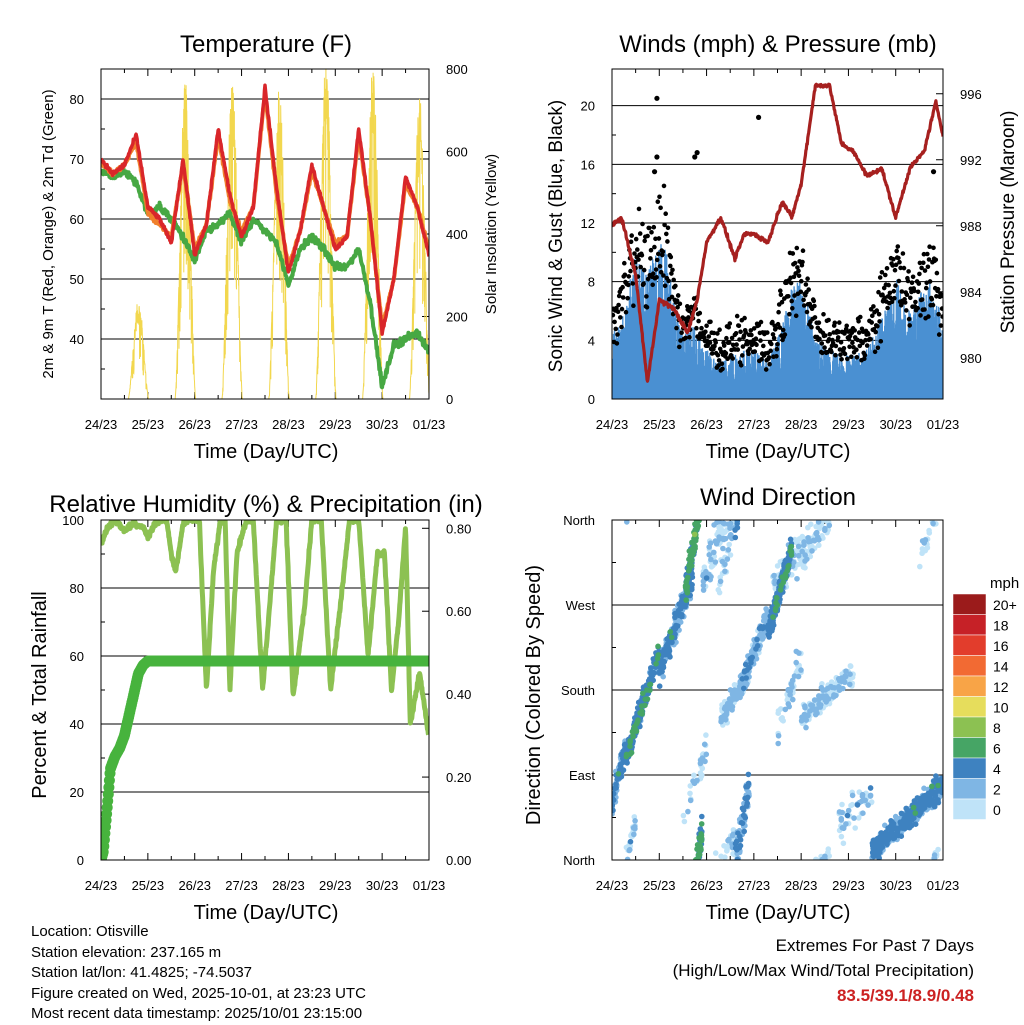  What do you see at coordinates (581, 605) in the screenshot?
I see `winddir-ytick-label: West` at bounding box center [581, 605].